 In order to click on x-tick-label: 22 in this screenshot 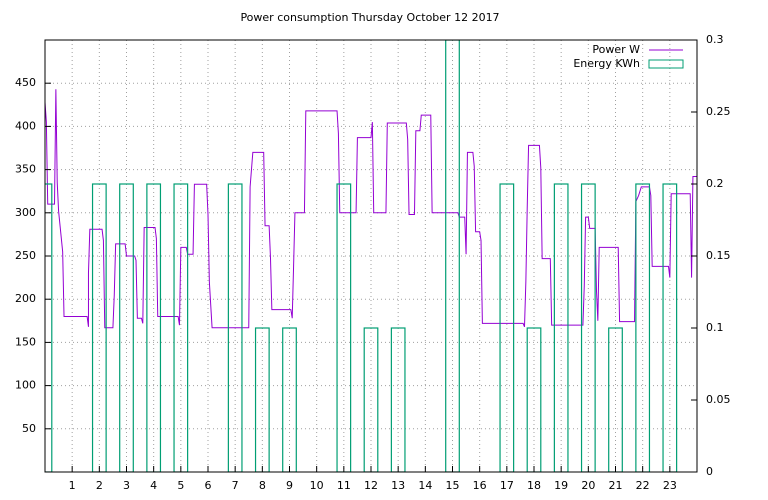, I will do `click(643, 485)`.